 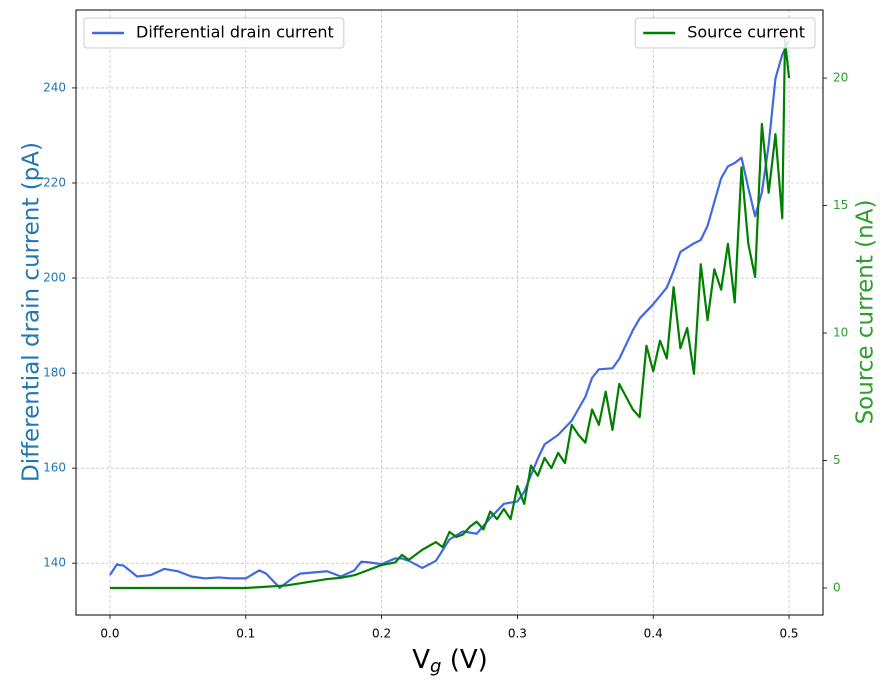 What do you see at coordinates (54, 563) in the screenshot?
I see `y-tick-label: 140` at bounding box center [54, 563].